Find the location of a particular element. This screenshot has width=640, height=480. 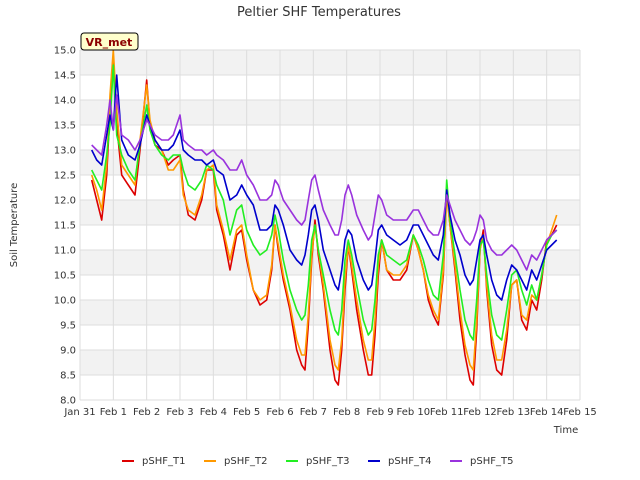

x-tick-label: Jan 31 is located at coordinates (79, 412).